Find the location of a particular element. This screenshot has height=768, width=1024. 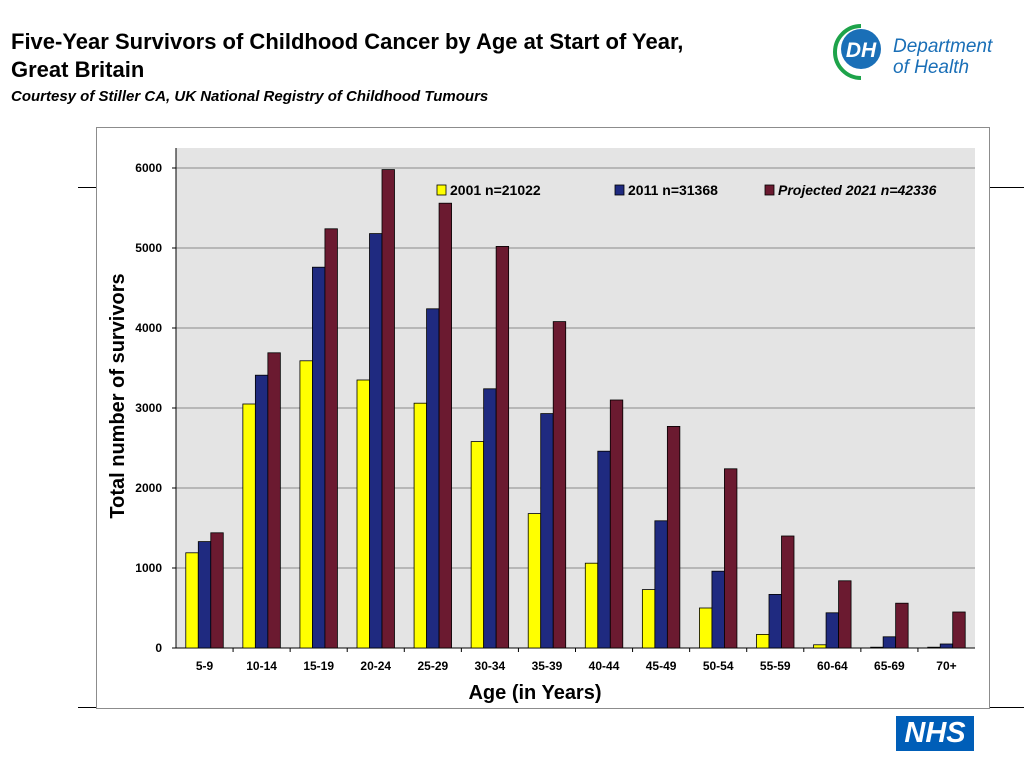

dh-wordmark-line1: Department is located at coordinates (943, 46).